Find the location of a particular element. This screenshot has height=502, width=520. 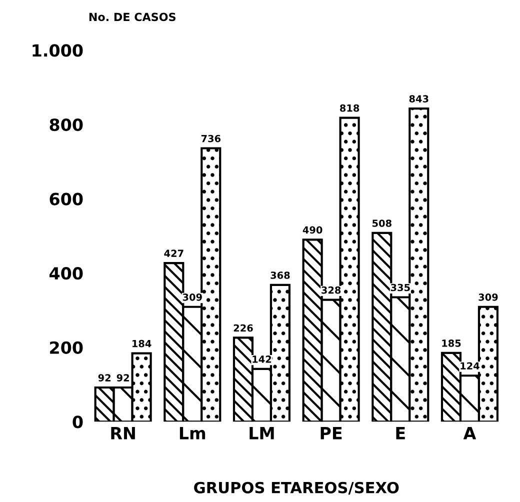

data-label: 843 is located at coordinates (418, 98).